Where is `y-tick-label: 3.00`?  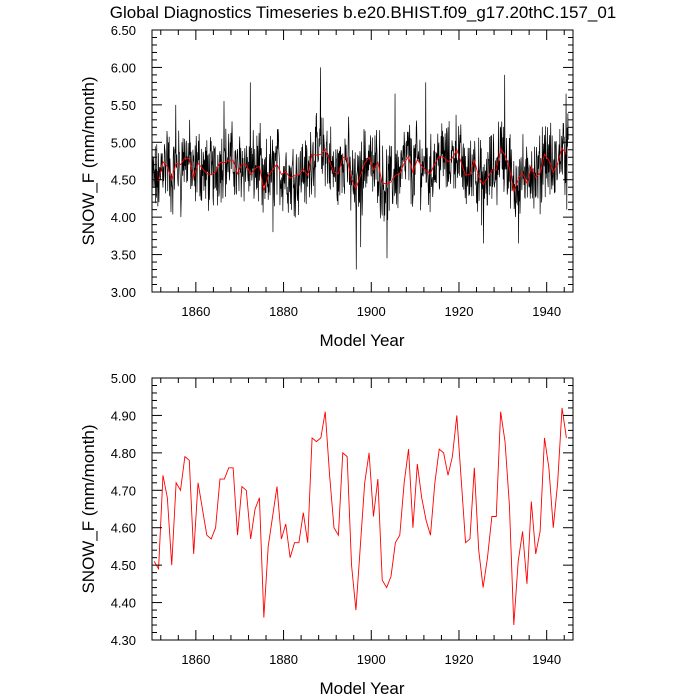
y-tick-label: 3.00 is located at coordinates (123, 292).